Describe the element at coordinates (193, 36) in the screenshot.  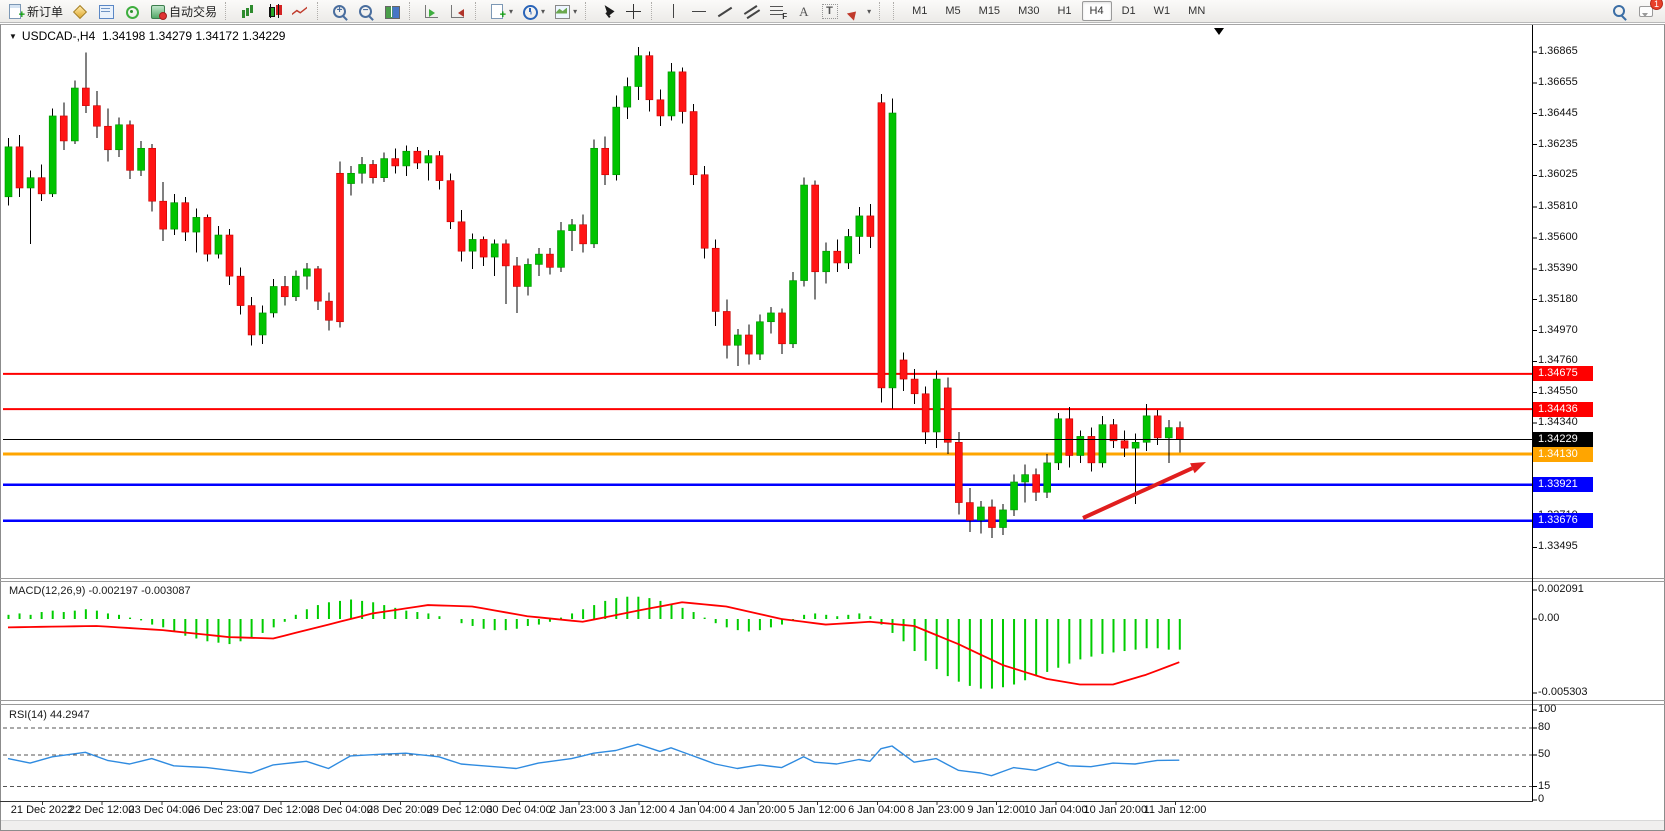
I see `chart-ohlc-quotes: 1.34198 1.34279 1.34172 1.34229` at that location.